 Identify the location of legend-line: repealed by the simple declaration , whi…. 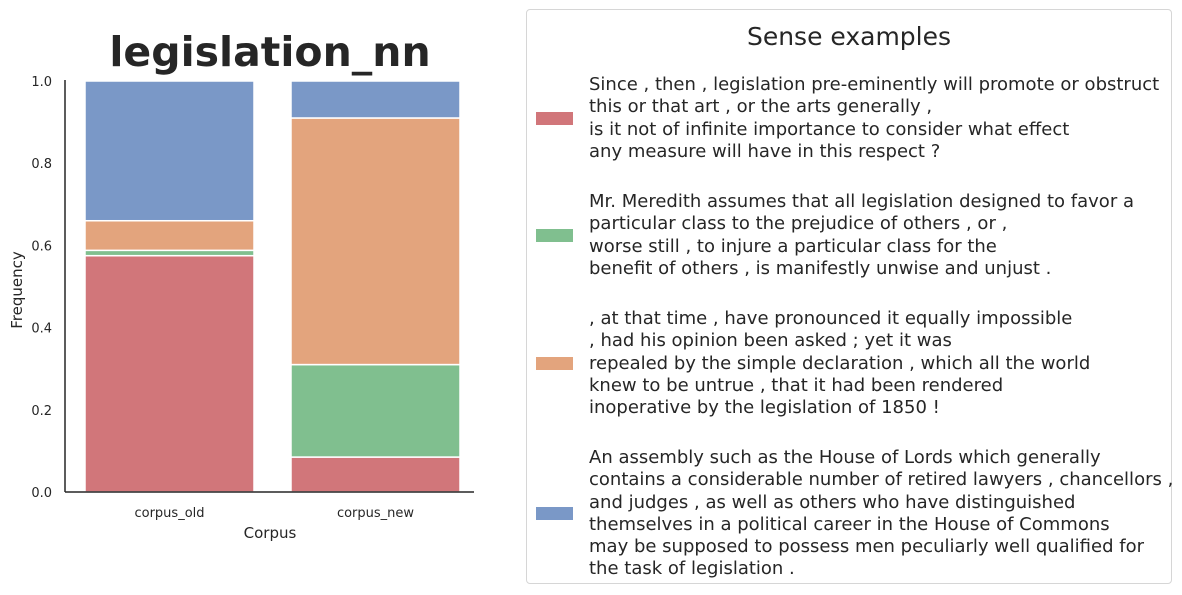
(840, 363).